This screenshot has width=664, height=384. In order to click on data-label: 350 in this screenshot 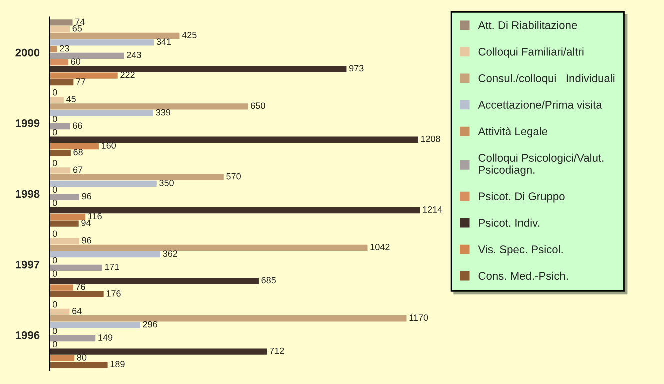, I will do `click(167, 183)`.